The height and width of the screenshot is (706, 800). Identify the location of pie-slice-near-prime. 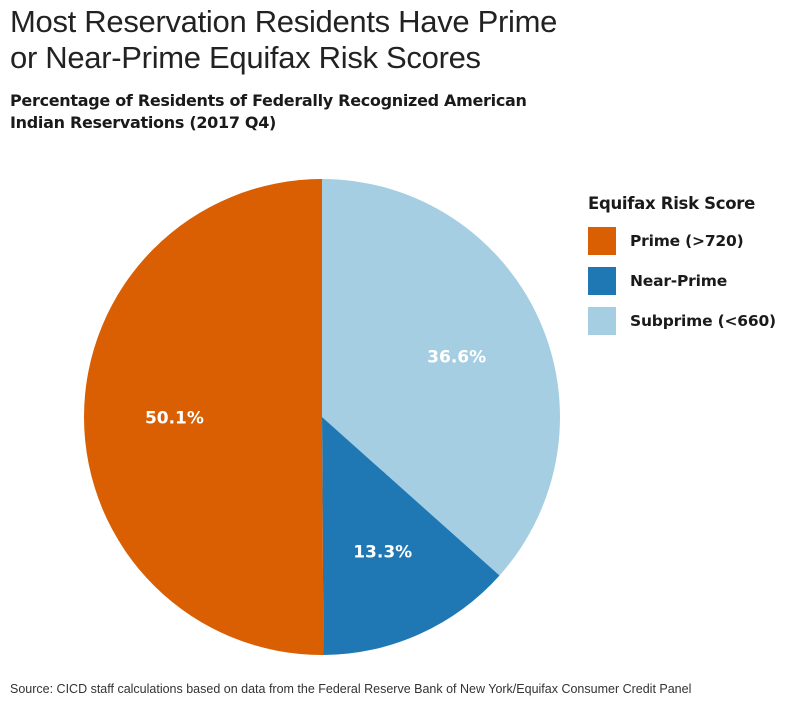
(411, 536).